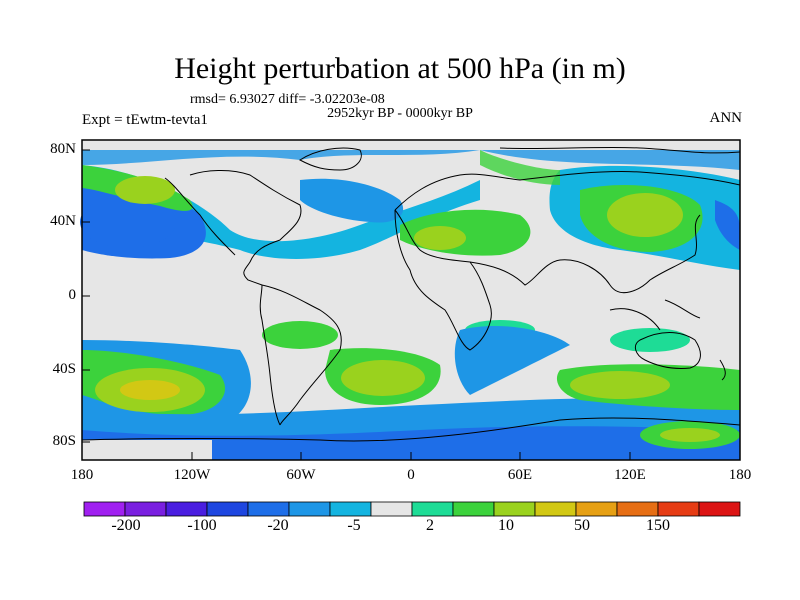  What do you see at coordinates (400, 68) in the screenshot?
I see `map-title: Height perturbation at 500 hPa (in m)` at bounding box center [400, 68].